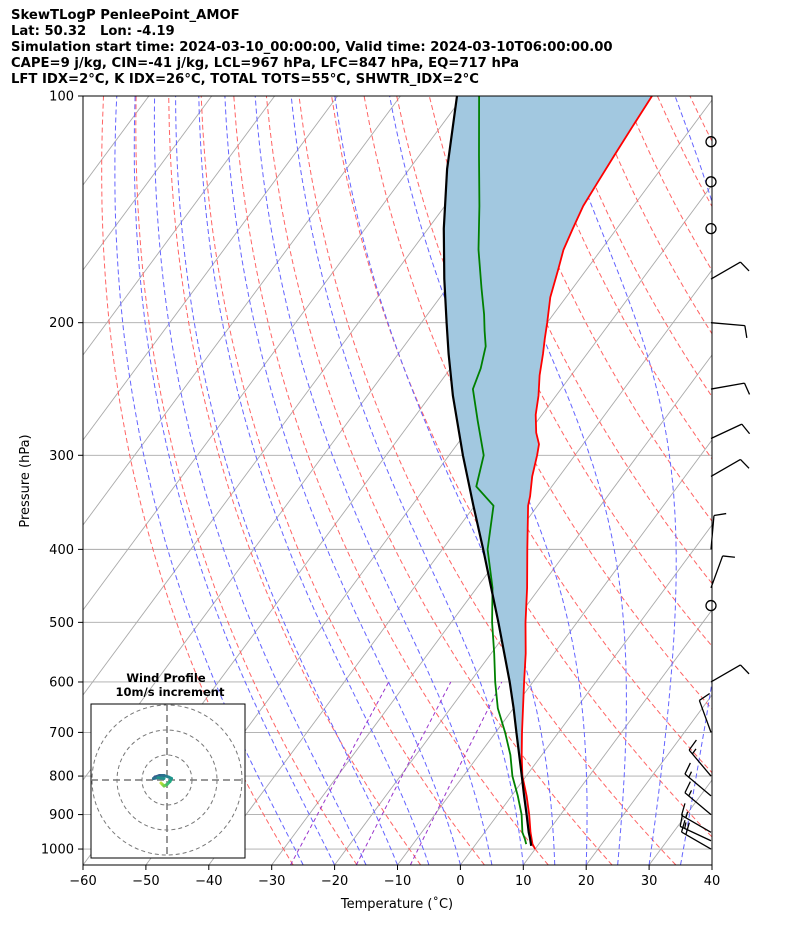  What do you see at coordinates (271, 881) in the screenshot?
I see `x-tick-label: −30` at bounding box center [271, 881].